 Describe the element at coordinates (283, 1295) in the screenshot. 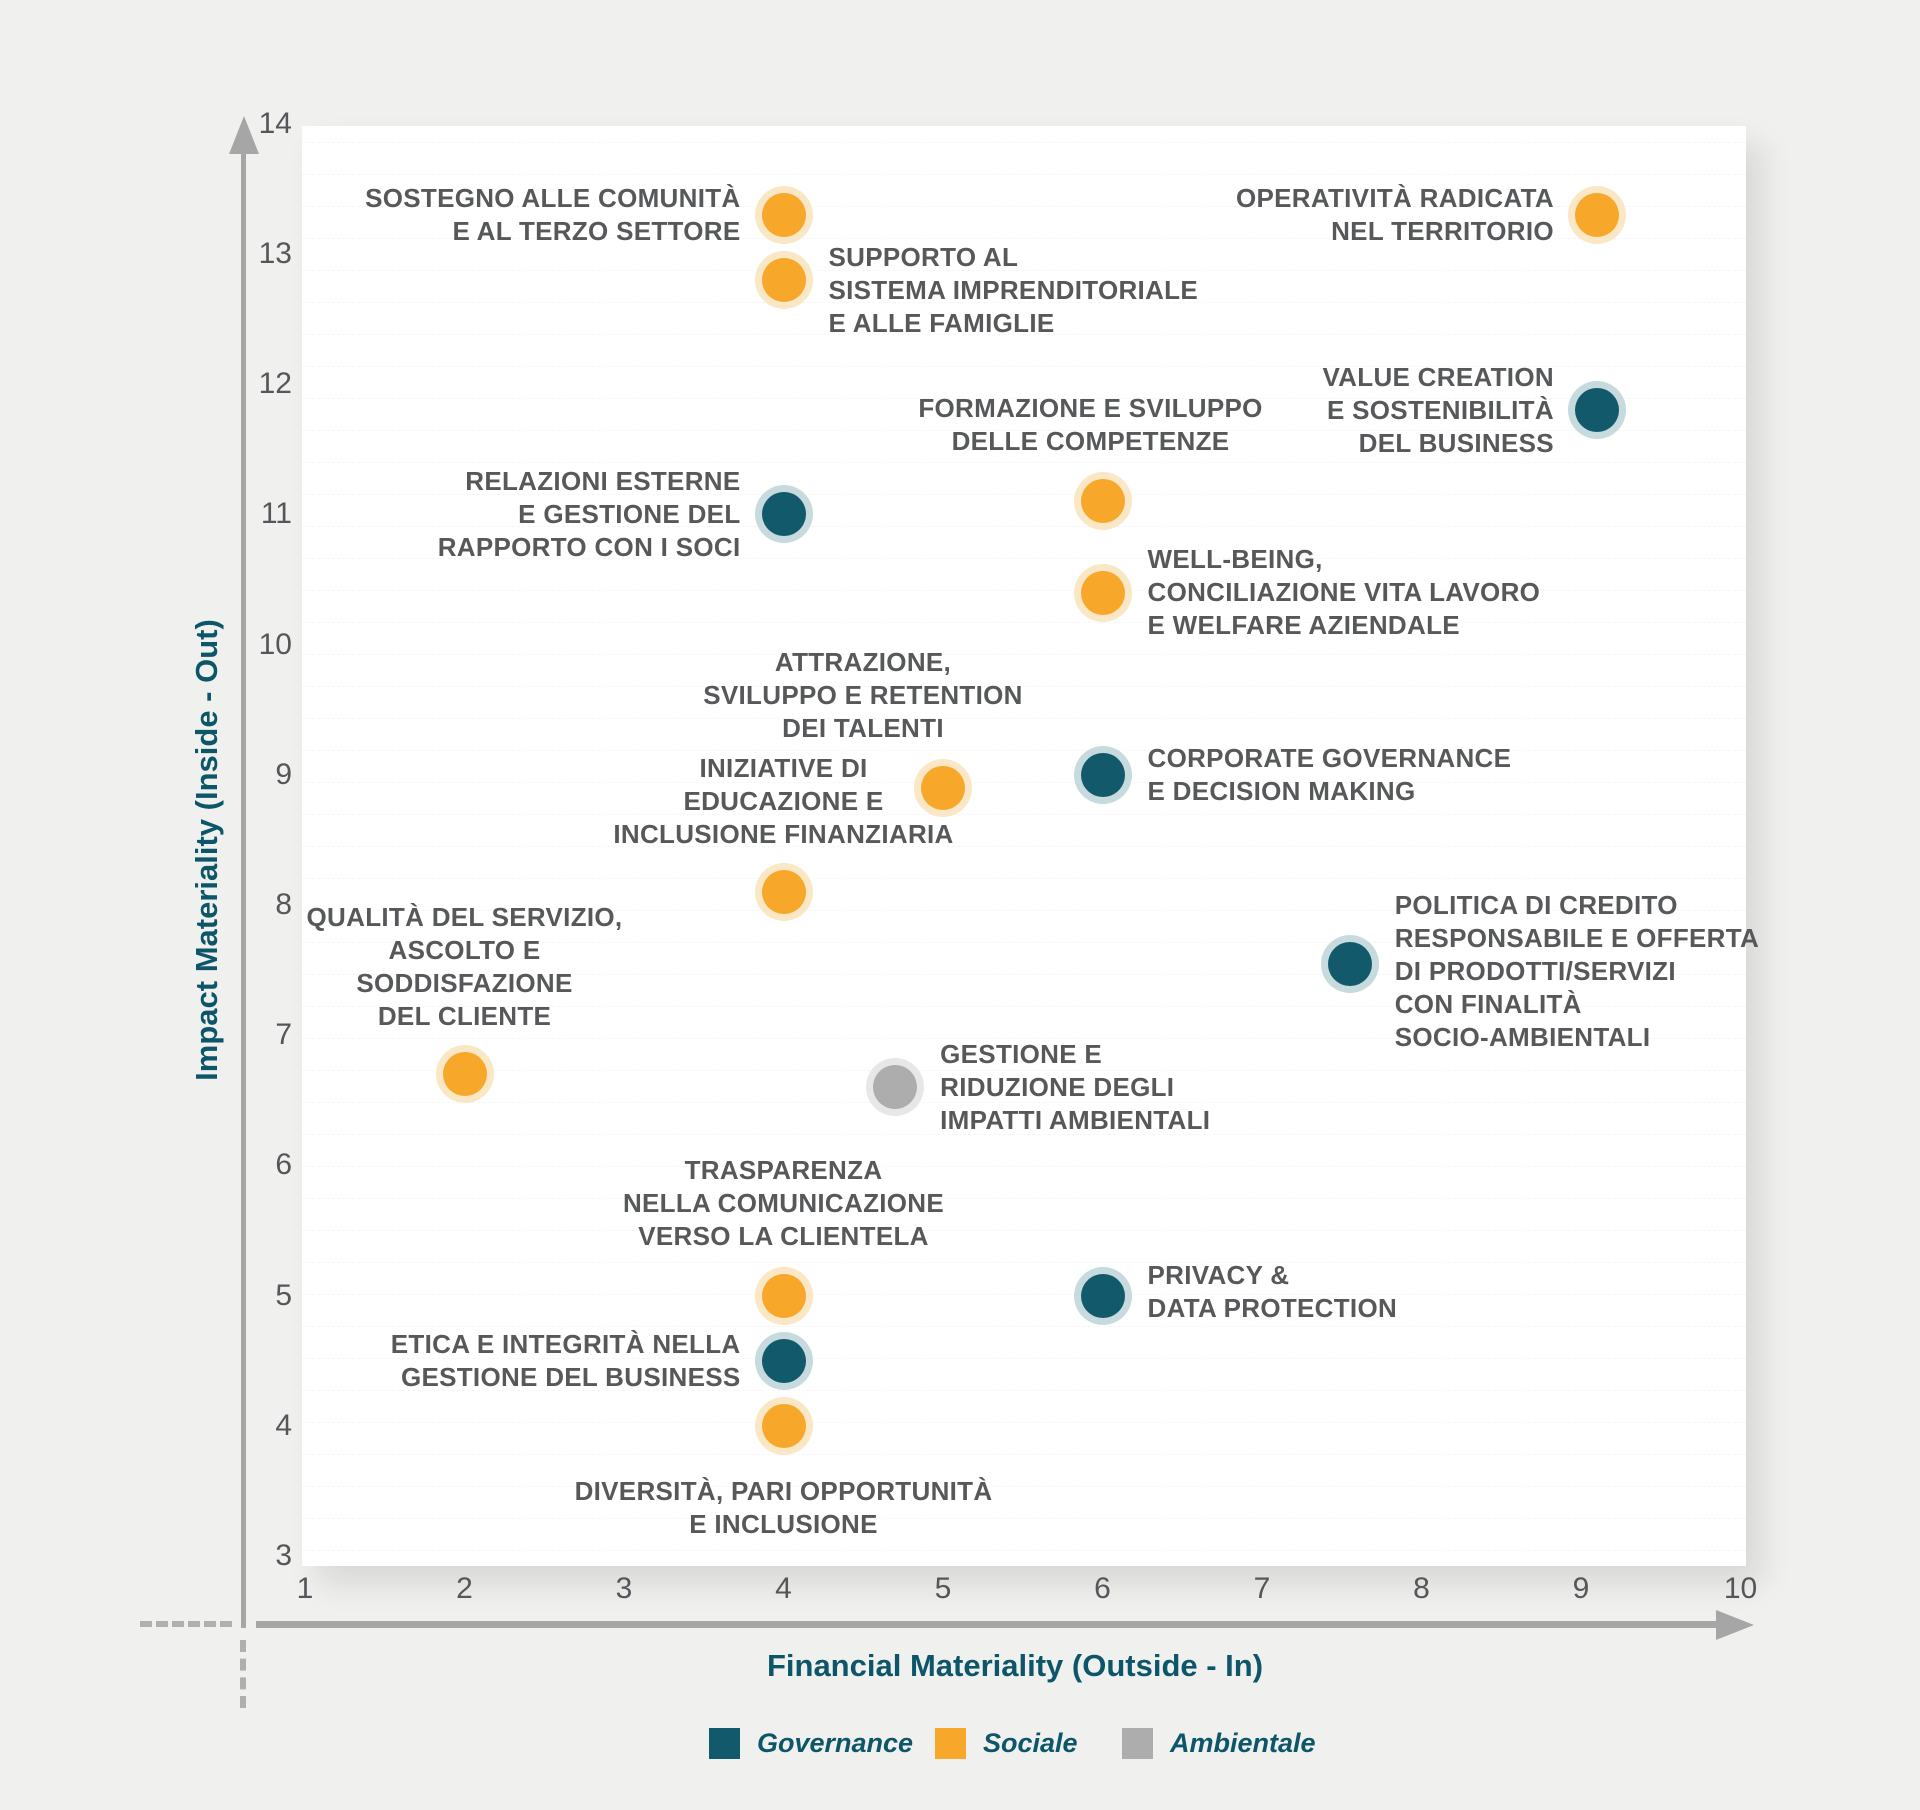

I see `y-tick-label-5: 5` at that location.